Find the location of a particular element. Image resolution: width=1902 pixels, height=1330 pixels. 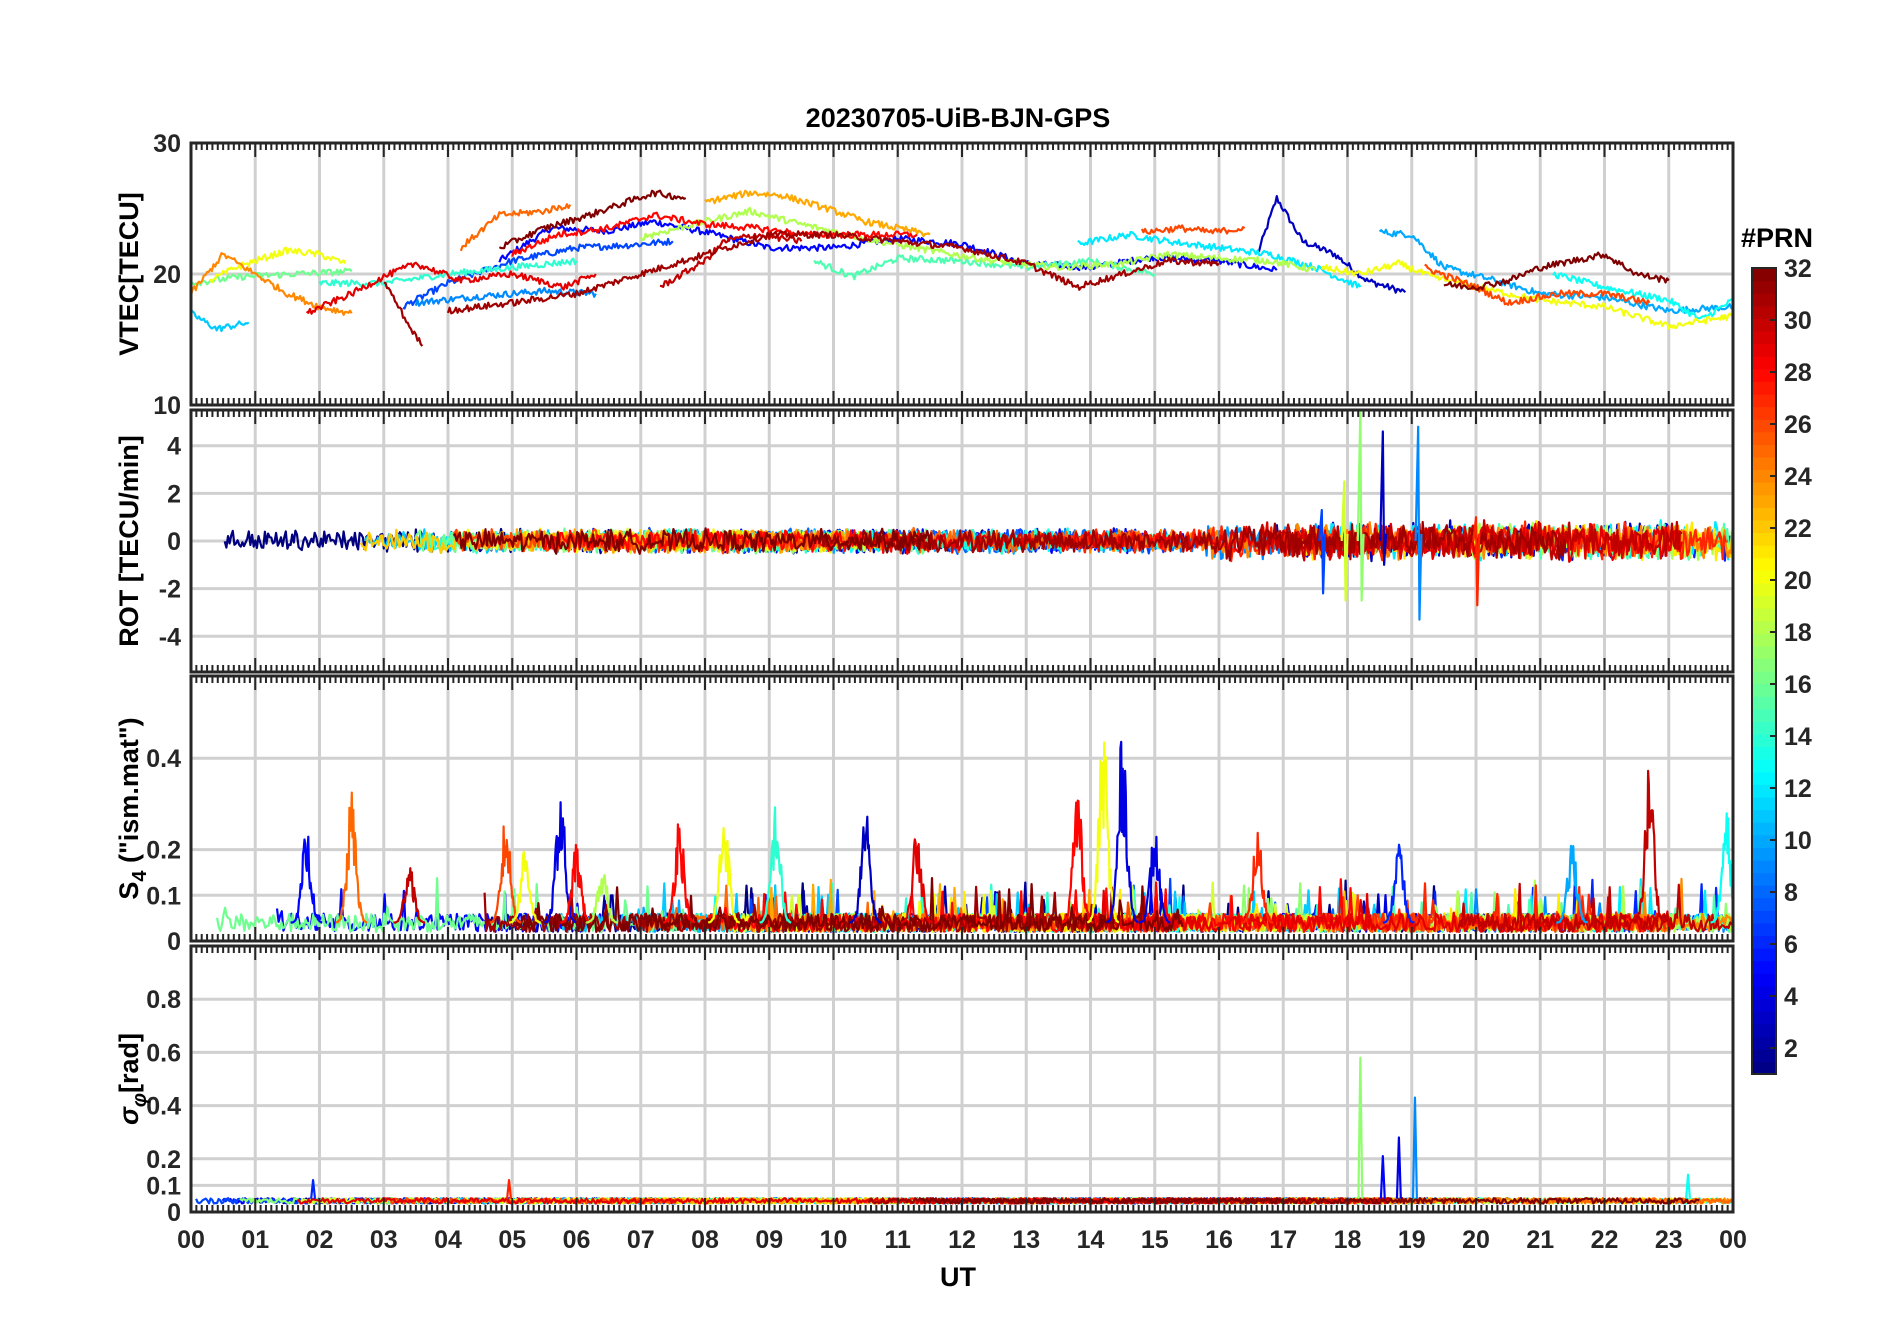

x-tick-label: 15 is located at coordinates (1155, 1240).